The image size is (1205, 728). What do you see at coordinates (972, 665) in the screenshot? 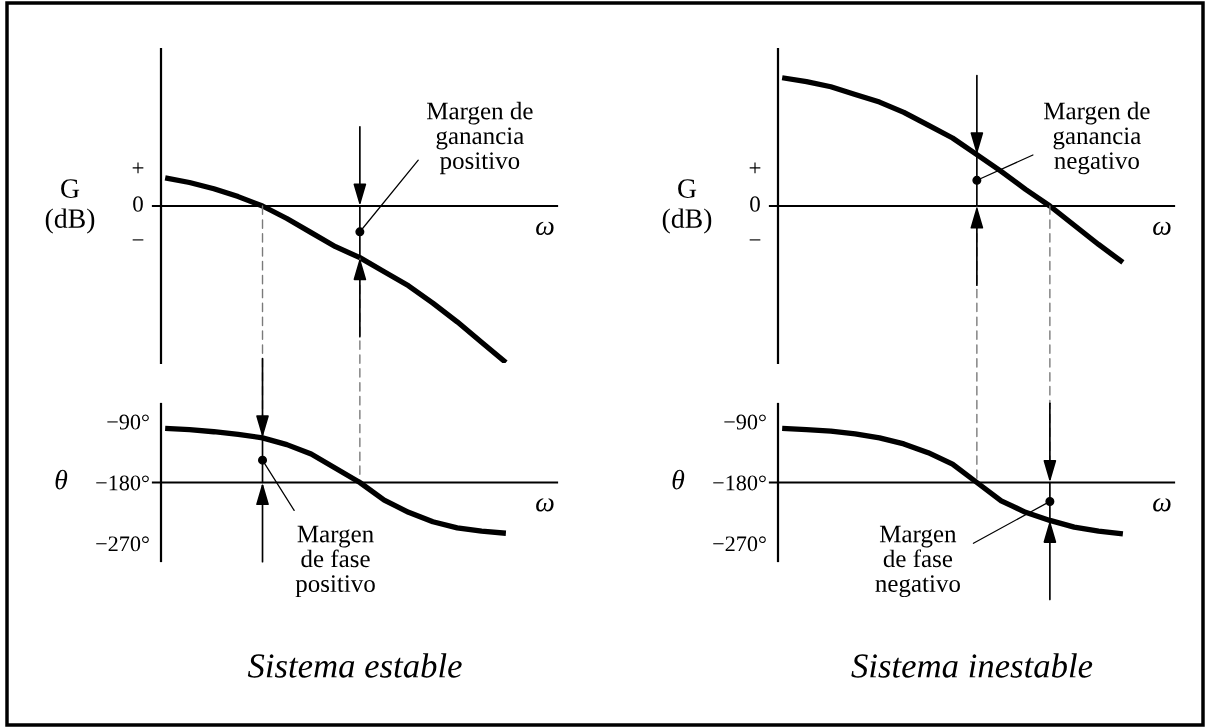
I see `text: Sistema inestable` at bounding box center [972, 665].